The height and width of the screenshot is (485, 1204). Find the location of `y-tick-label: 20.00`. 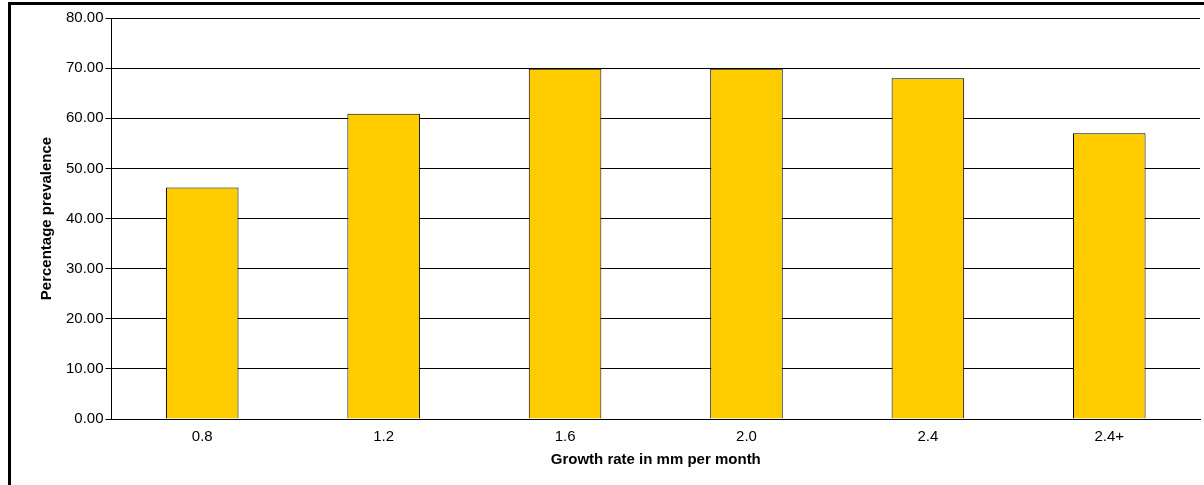

y-tick-label: 20.00 is located at coordinates (84, 317).